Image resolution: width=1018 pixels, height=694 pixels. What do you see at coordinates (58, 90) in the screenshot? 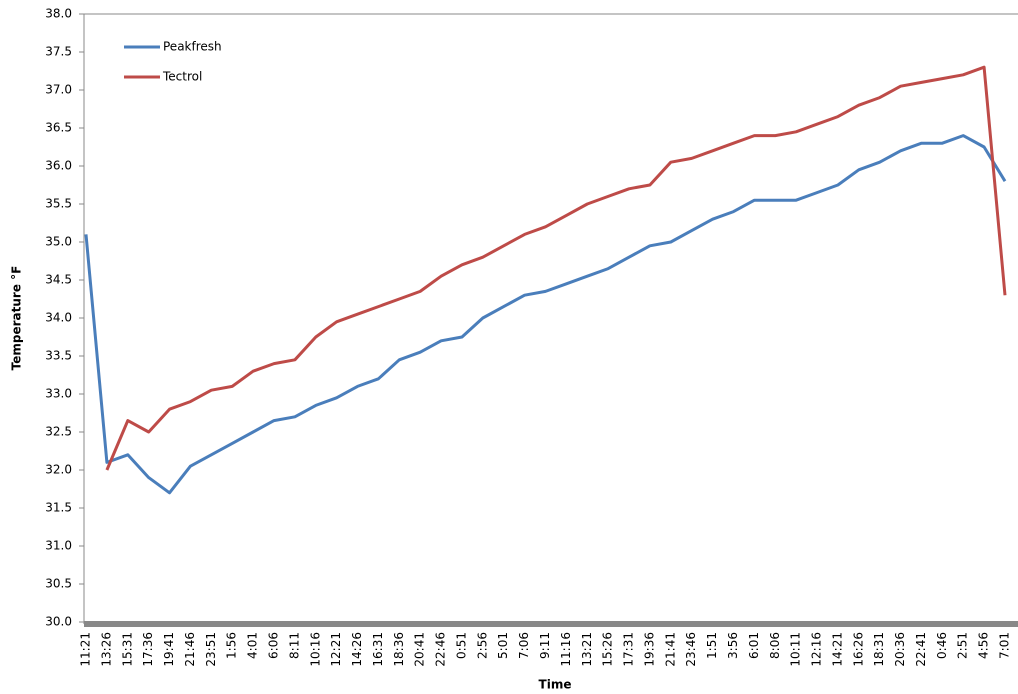
I see `y-tick-label: 37.0` at bounding box center [58, 90].